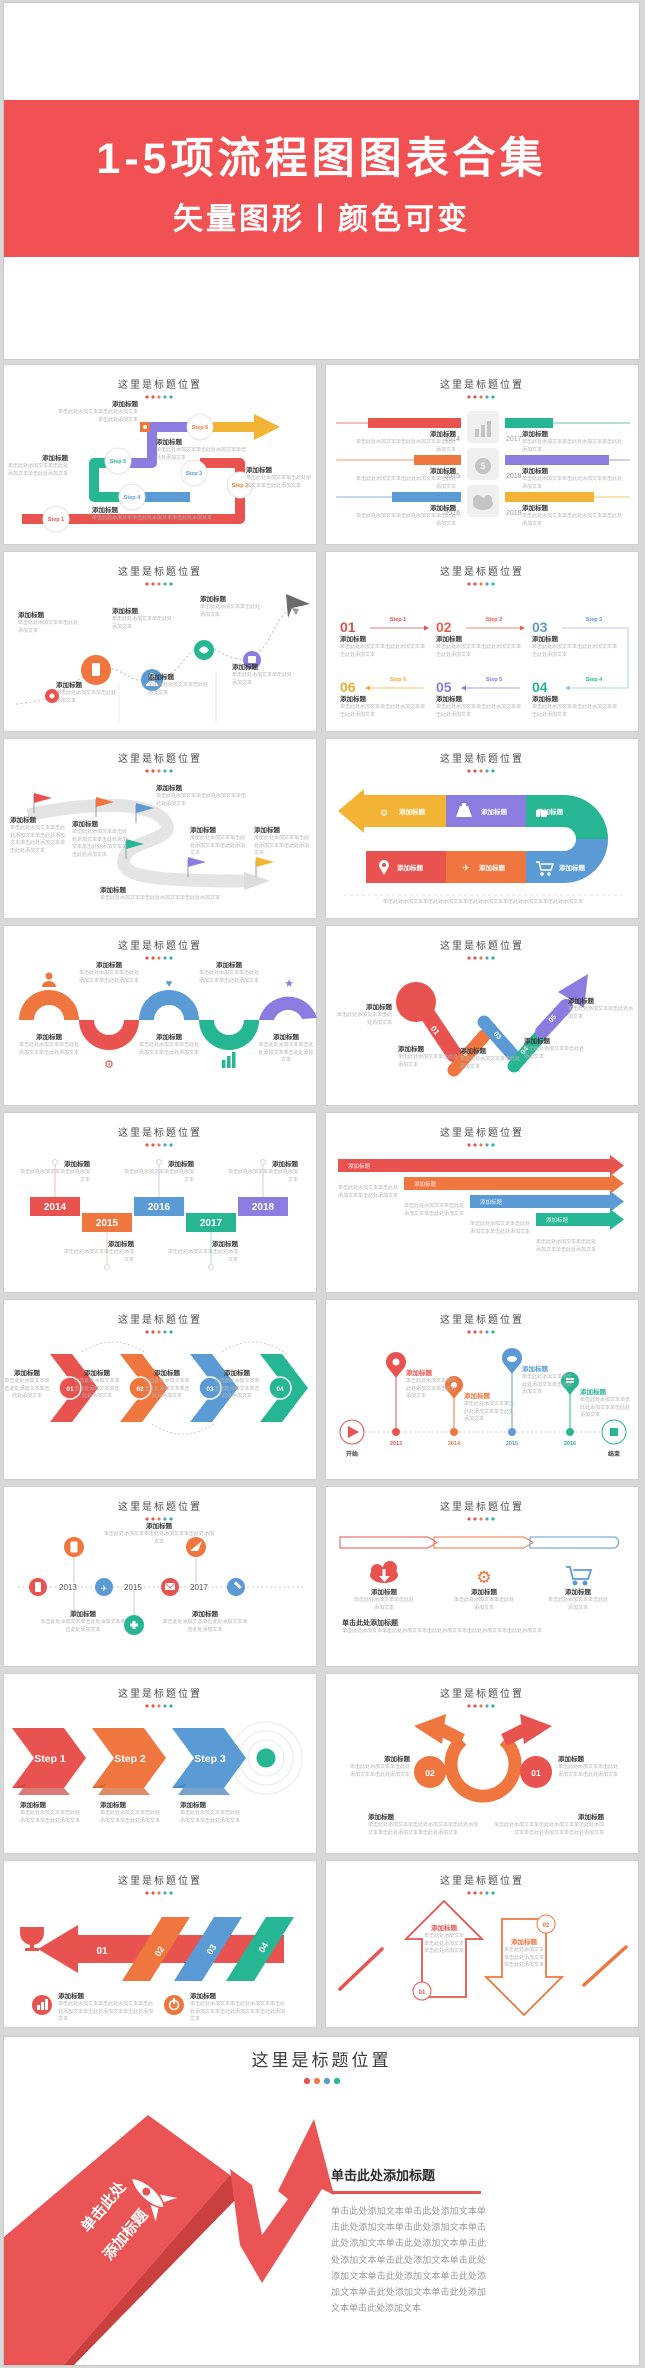 The width and height of the screenshot is (645, 2368). I want to click on mobile-icon, so click(74, 1547).